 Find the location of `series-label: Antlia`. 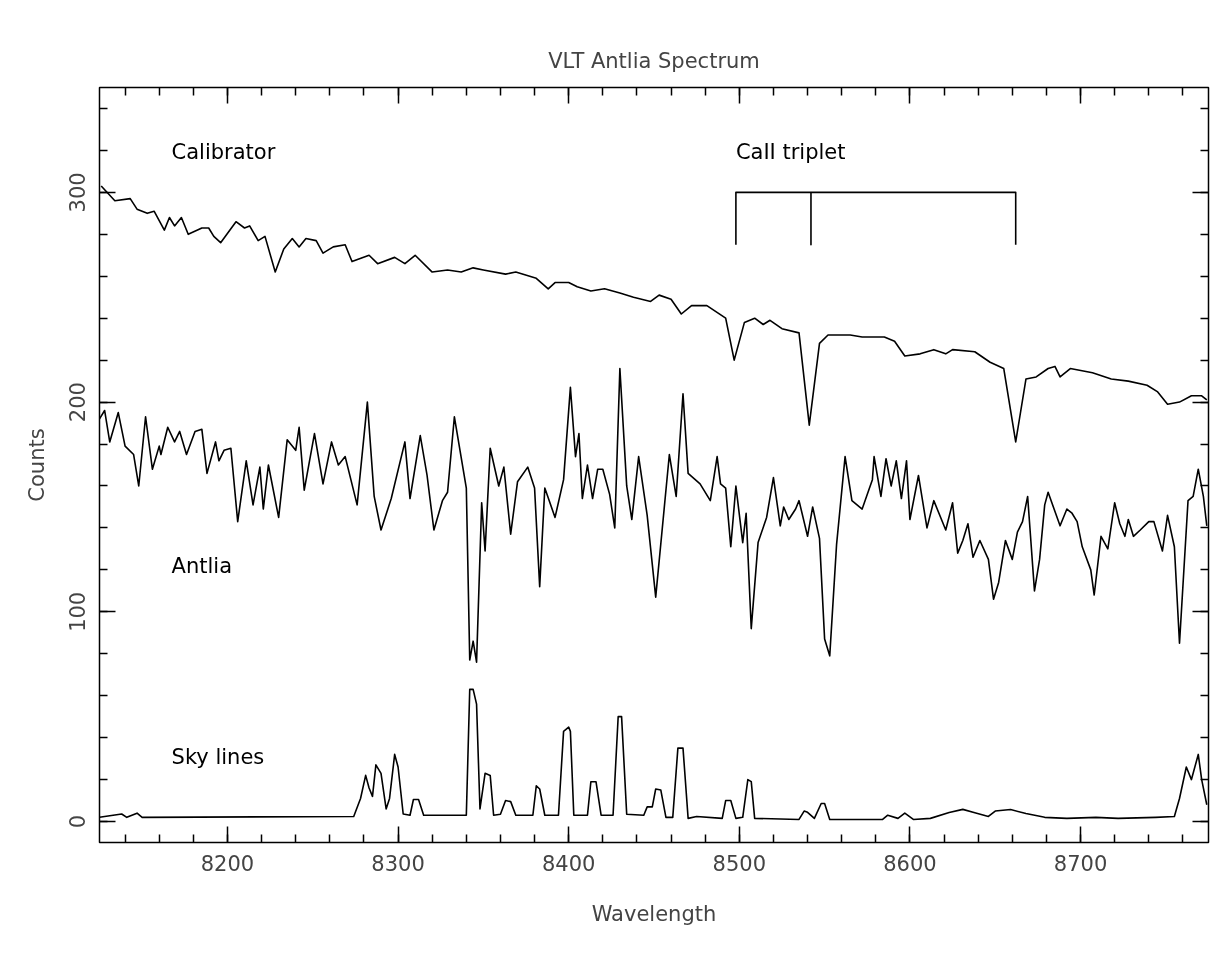

series-label: Antlia is located at coordinates (202, 566).